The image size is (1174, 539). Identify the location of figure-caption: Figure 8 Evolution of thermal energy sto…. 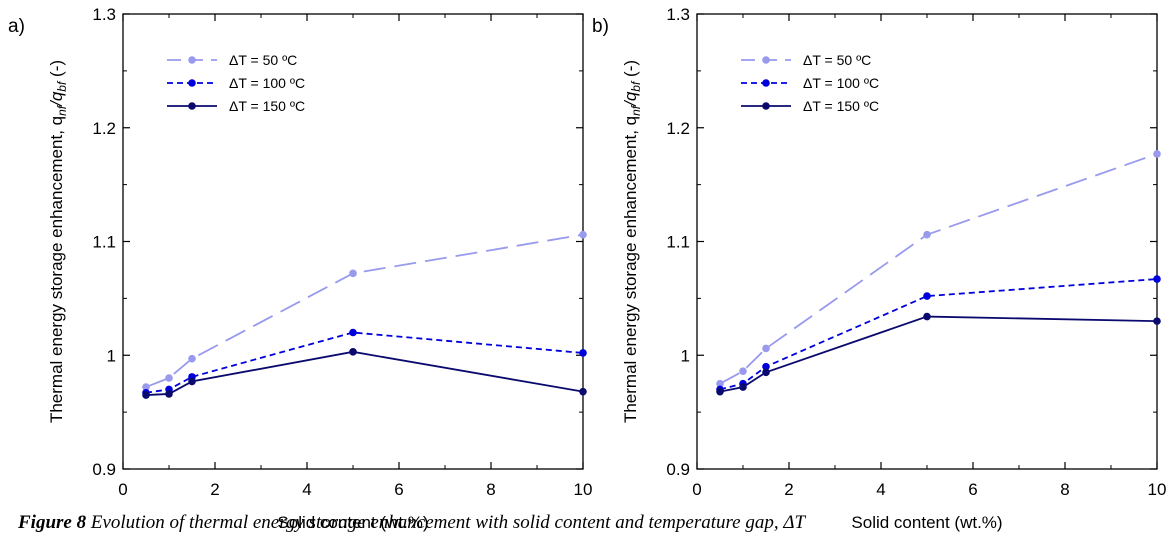
(593, 525).